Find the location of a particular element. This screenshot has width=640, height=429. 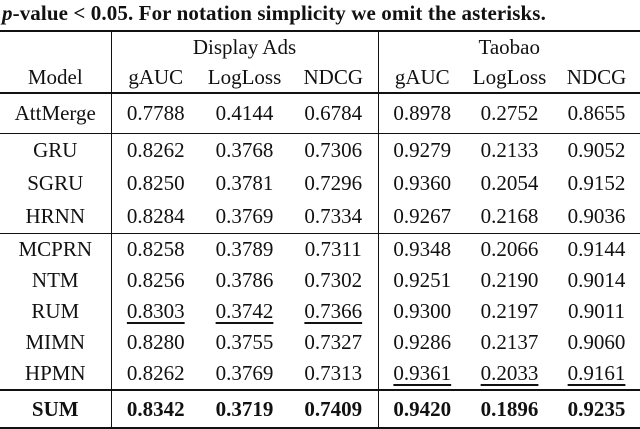

underlined-value: 0.8303 is located at coordinates (155, 311).